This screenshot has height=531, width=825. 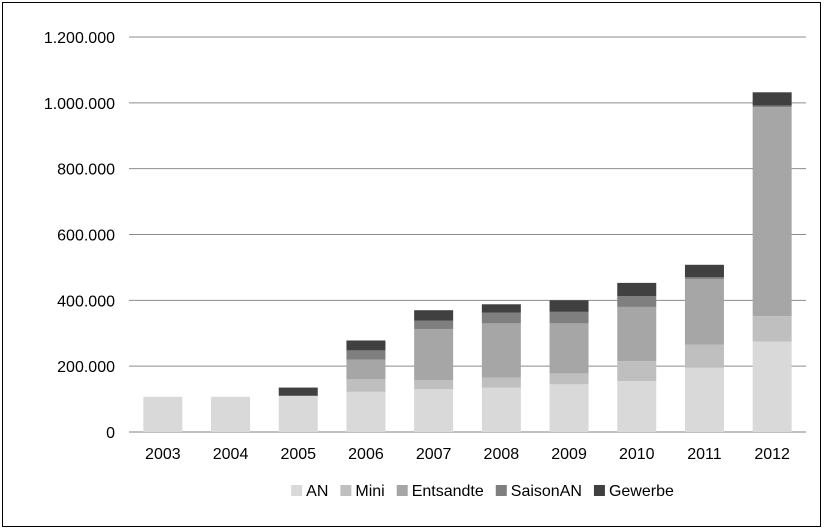 What do you see at coordinates (569, 408) in the screenshot?
I see `bar-an-2009` at bounding box center [569, 408].